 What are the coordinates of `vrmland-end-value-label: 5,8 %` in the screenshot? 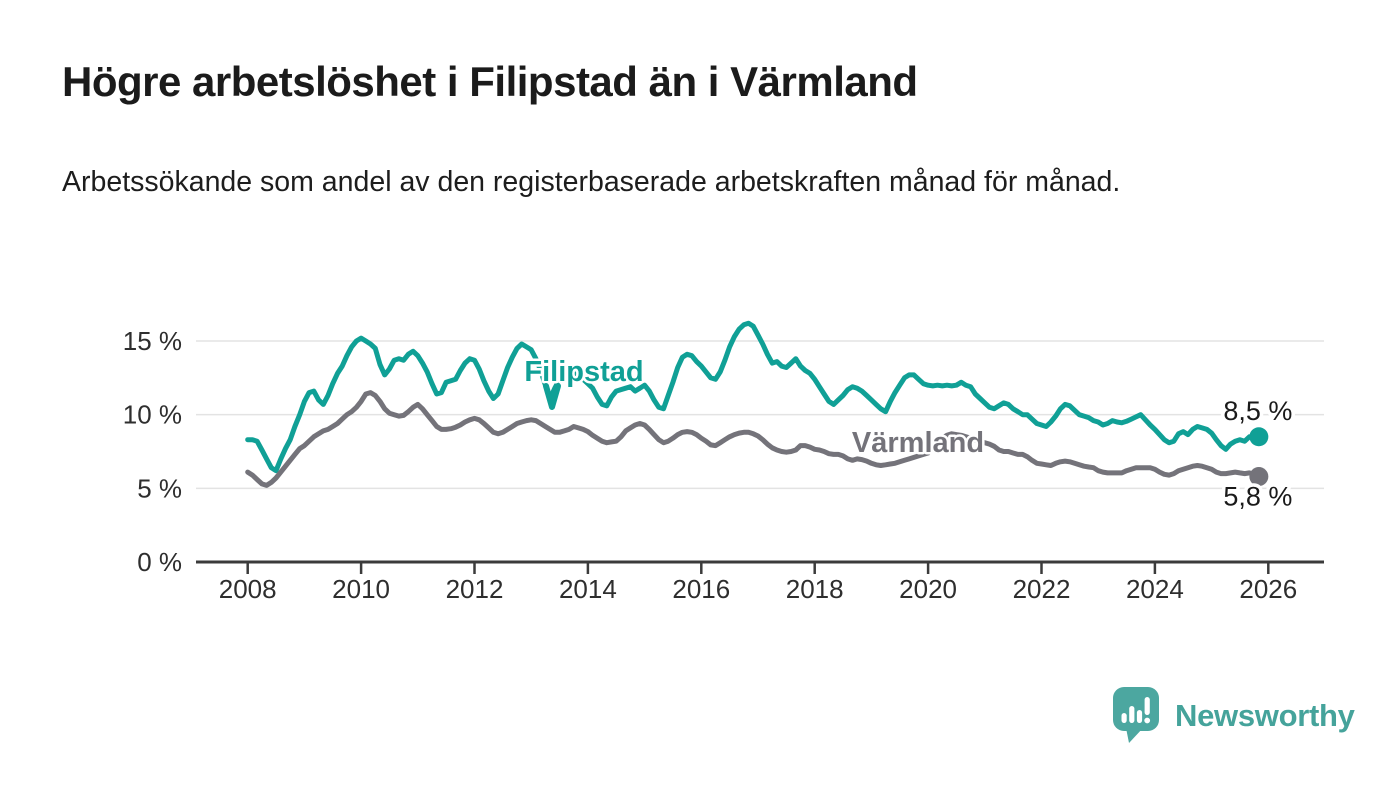 It's located at (1257, 497).